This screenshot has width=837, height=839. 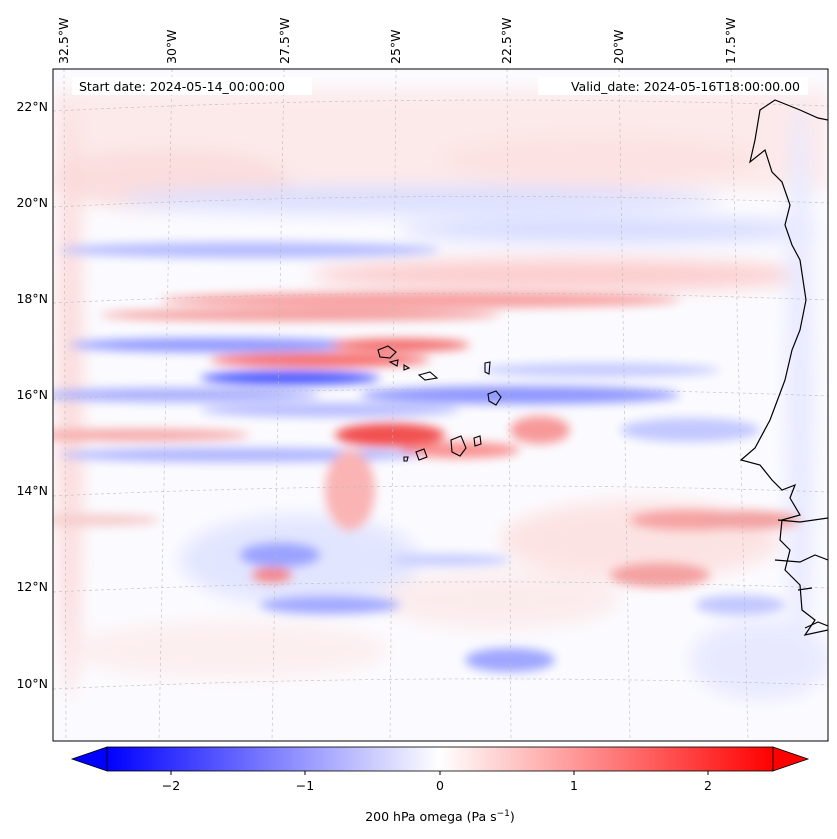 I want to click on lat-tick-label: 18°N, so click(x=32, y=298).